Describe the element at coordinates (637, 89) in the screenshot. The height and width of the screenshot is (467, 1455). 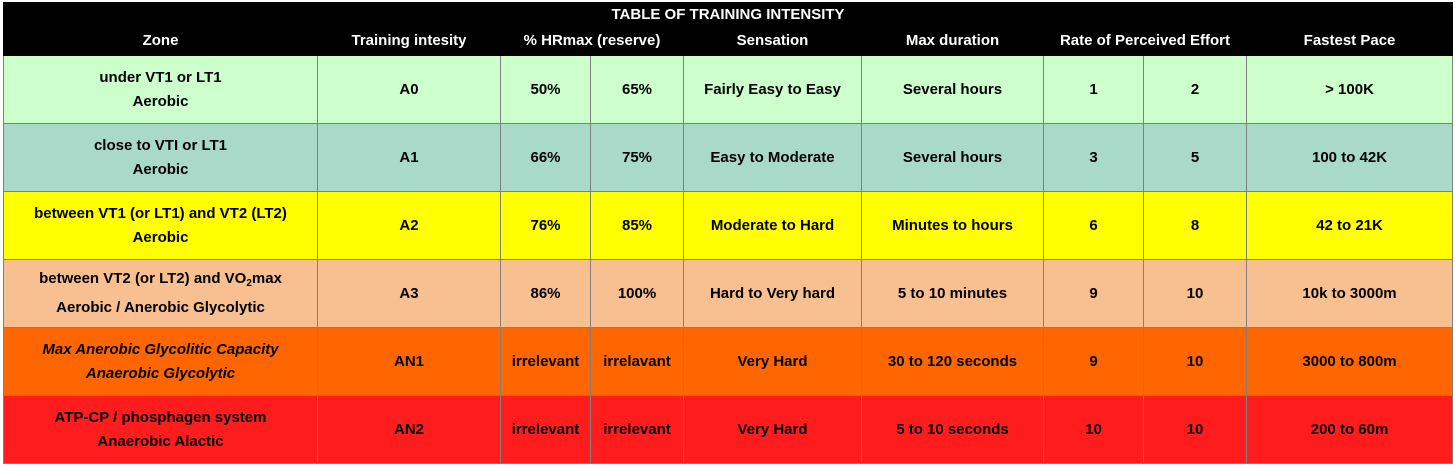
I see `hr-high: 65%` at that location.